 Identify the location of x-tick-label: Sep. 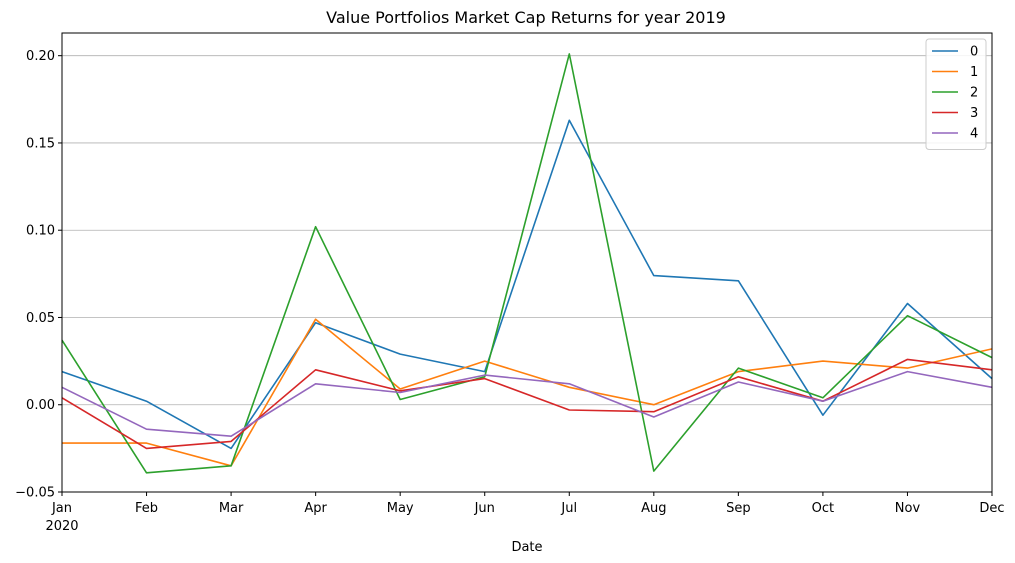
(738, 508).